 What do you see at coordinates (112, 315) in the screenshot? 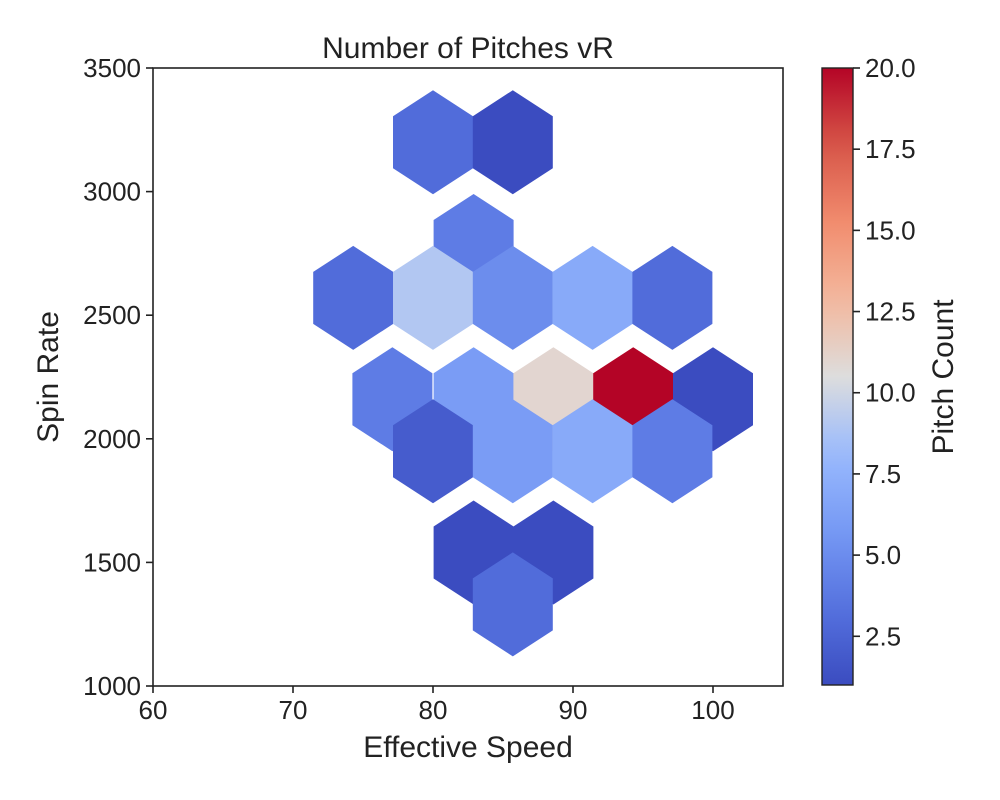
I see `y-tick-label: 2500` at bounding box center [112, 315].